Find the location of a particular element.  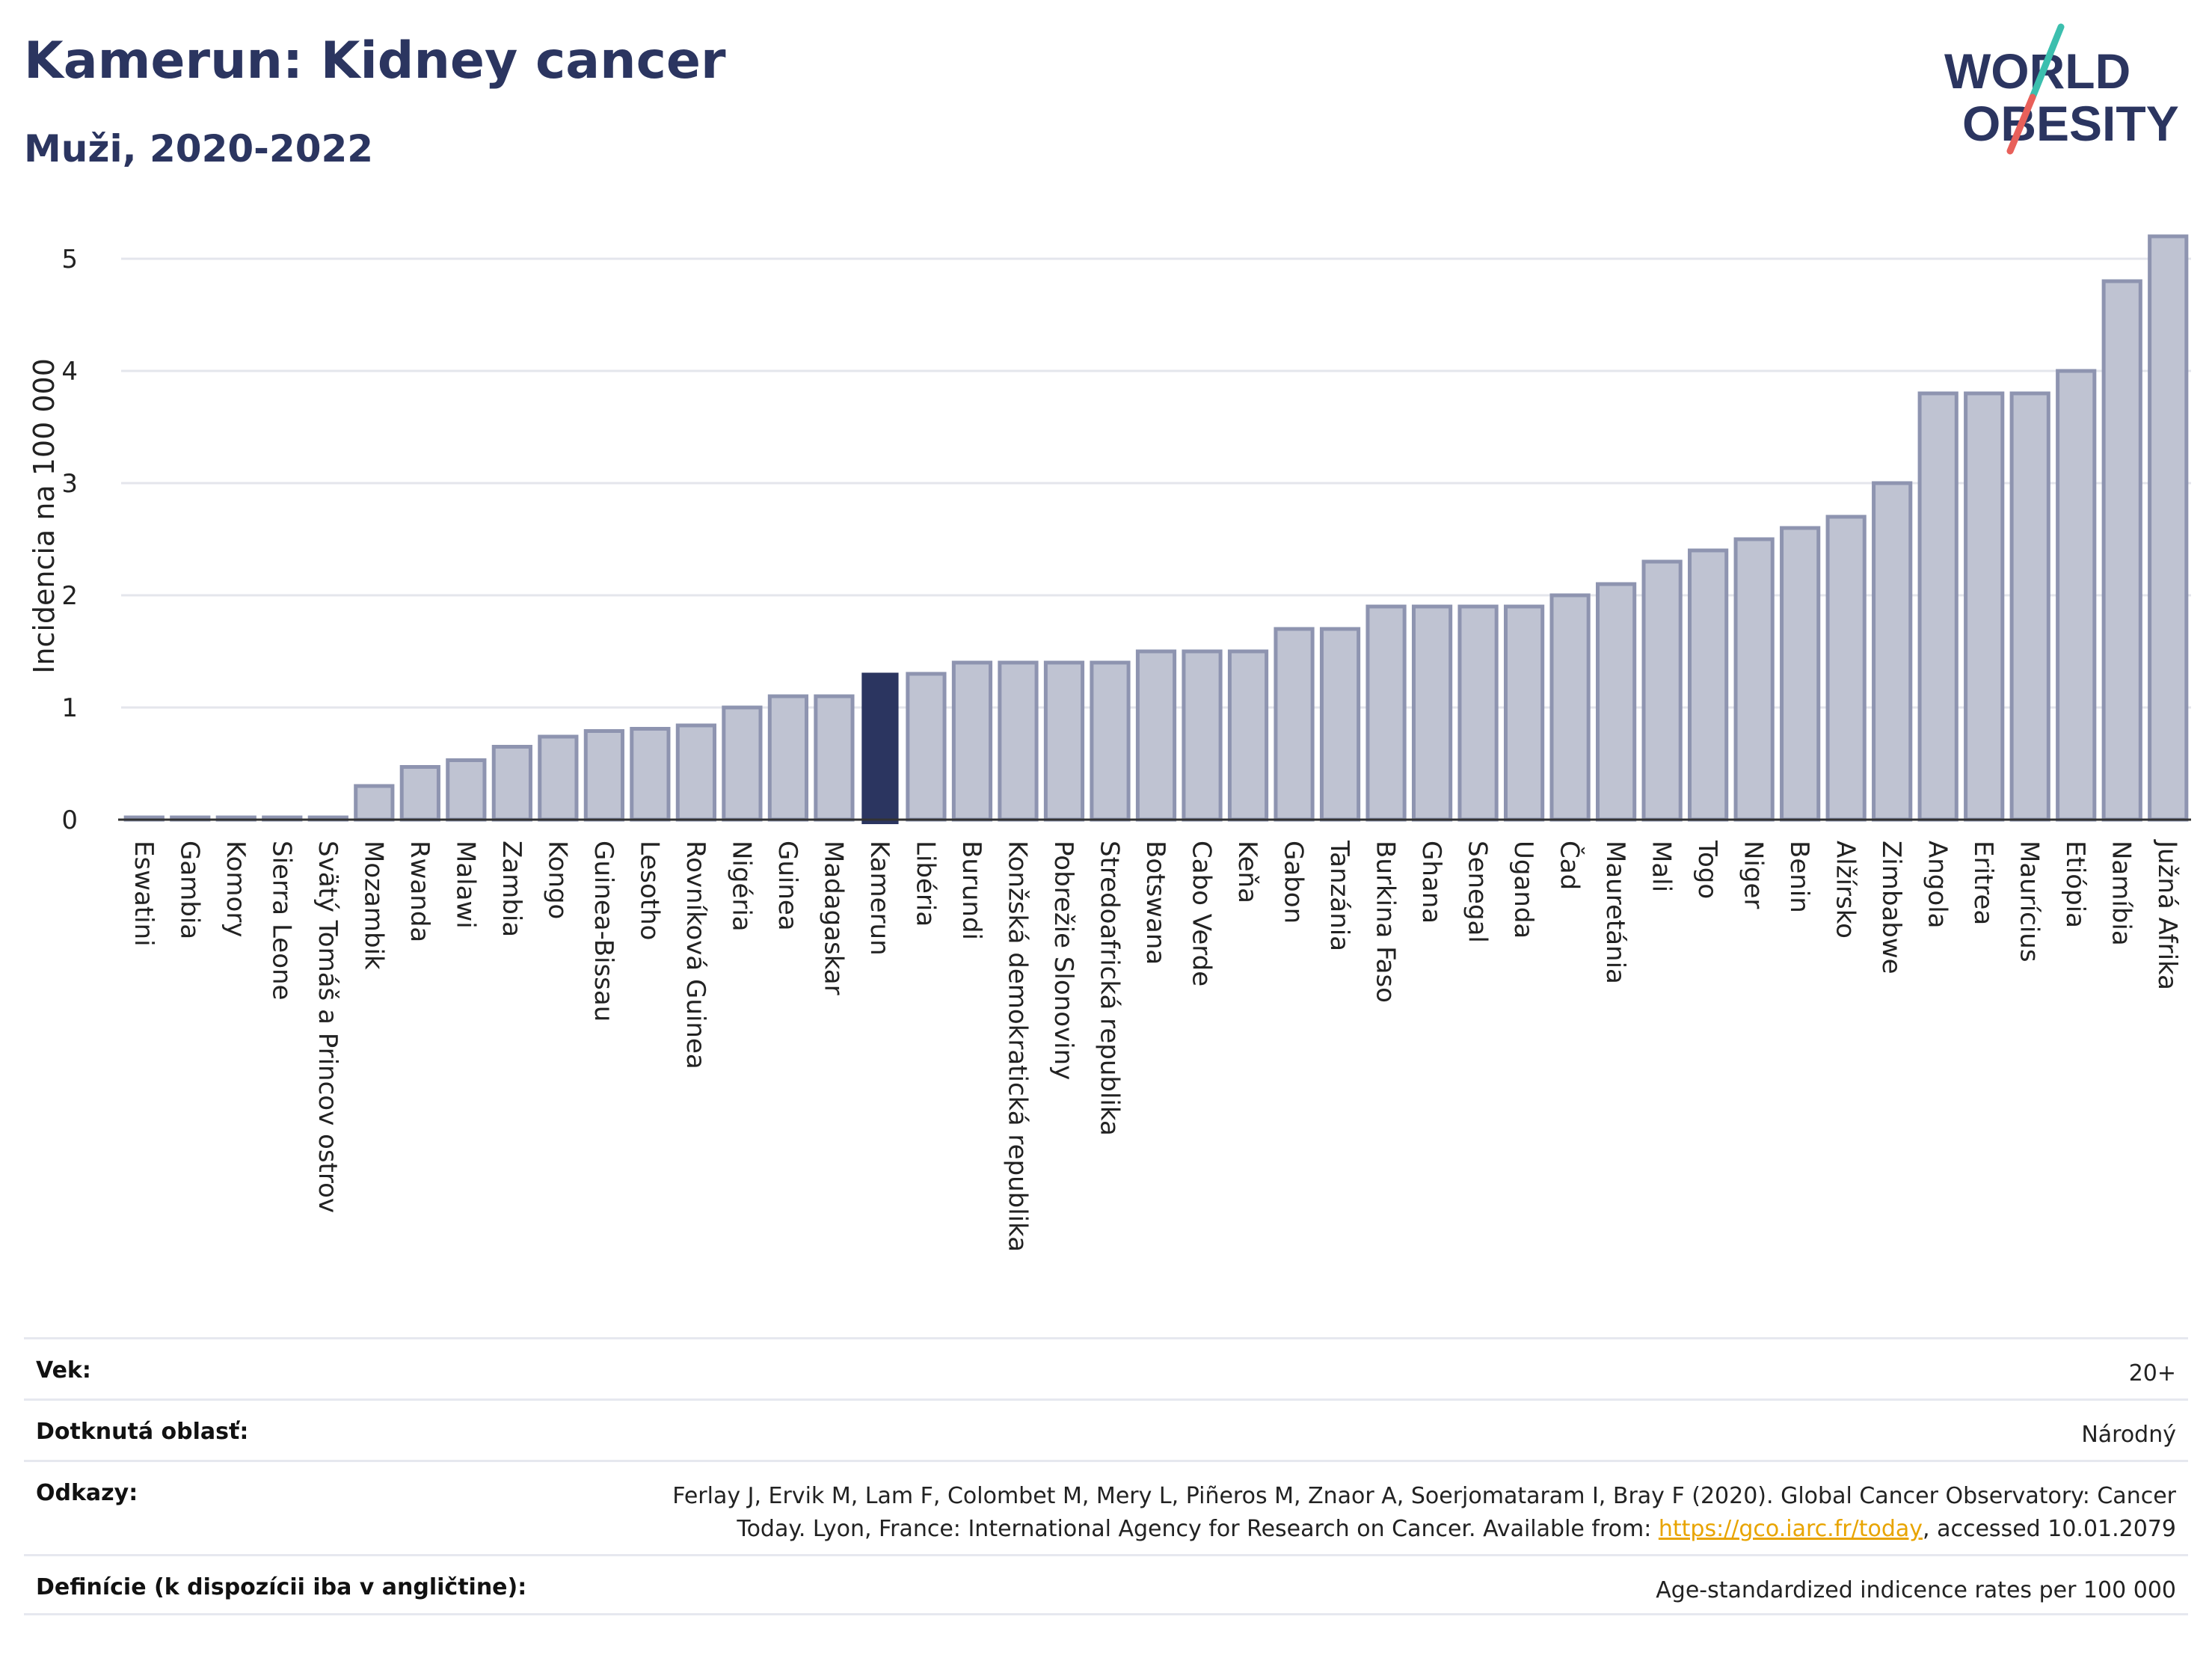

bar-Maurícius is located at coordinates (2029, 606).